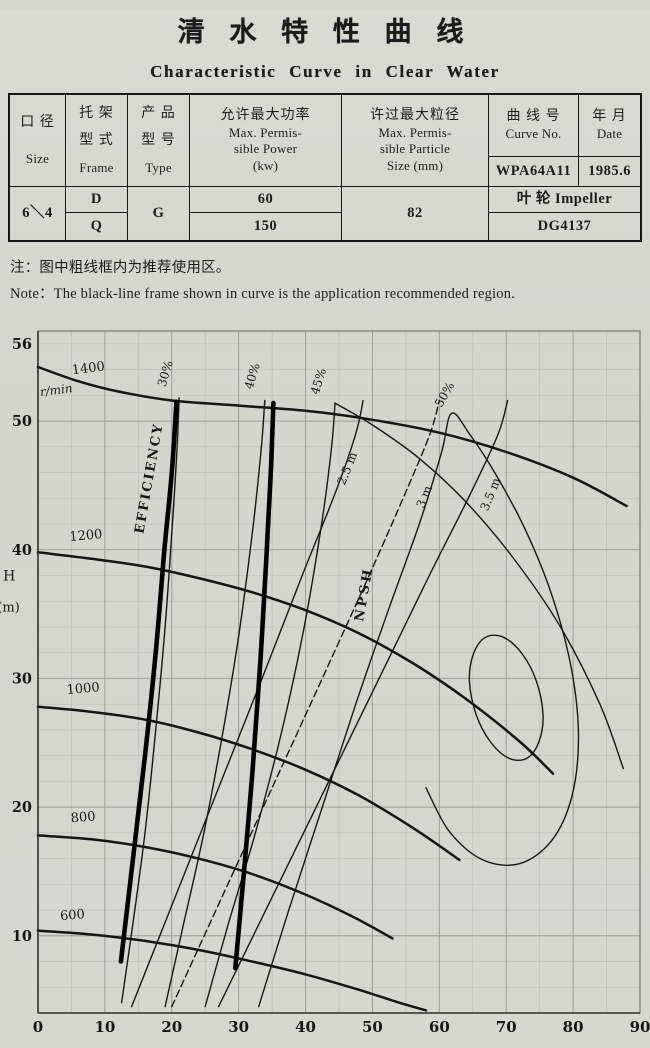 The height and width of the screenshot is (1048, 650). What do you see at coordinates (38, 141) in the screenshot?
I see `header-size: 口 径 Size` at bounding box center [38, 141].